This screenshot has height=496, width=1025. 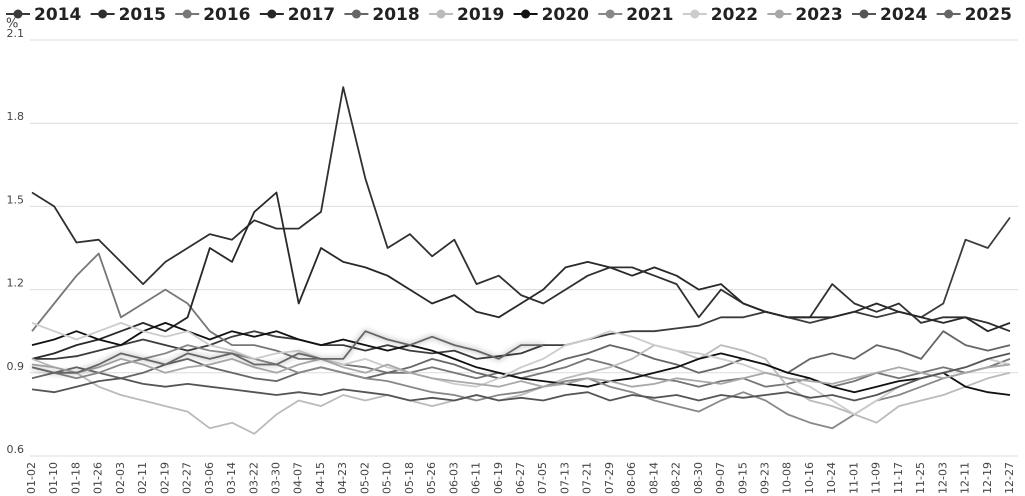 What do you see at coordinates (653, 478) in the screenshot?
I see `x-tick-label: 08-14` at bounding box center [653, 478].